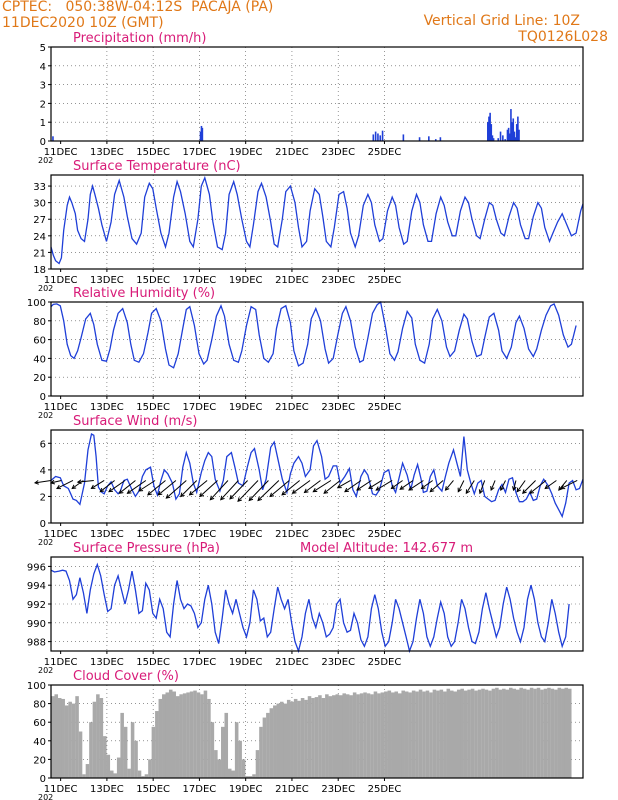 This screenshot has width=618, height=800. What do you see at coordinates (385, 534) in the screenshot?
I see `x-tick-label: 25DEC` at bounding box center [385, 534].